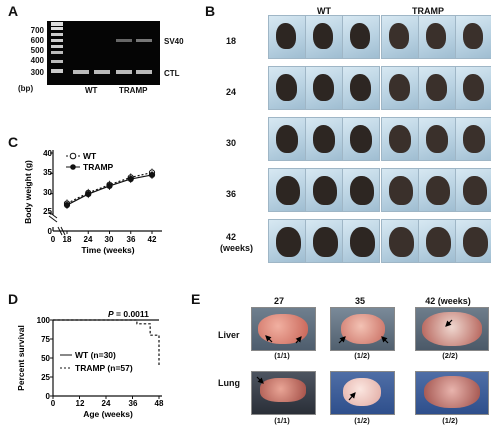 The height and width of the screenshot is (432, 491). What do you see at coordinates (428, 11) in the screenshot?
I see `group-tramp-label: TRAMP` at bounding box center [428, 11].